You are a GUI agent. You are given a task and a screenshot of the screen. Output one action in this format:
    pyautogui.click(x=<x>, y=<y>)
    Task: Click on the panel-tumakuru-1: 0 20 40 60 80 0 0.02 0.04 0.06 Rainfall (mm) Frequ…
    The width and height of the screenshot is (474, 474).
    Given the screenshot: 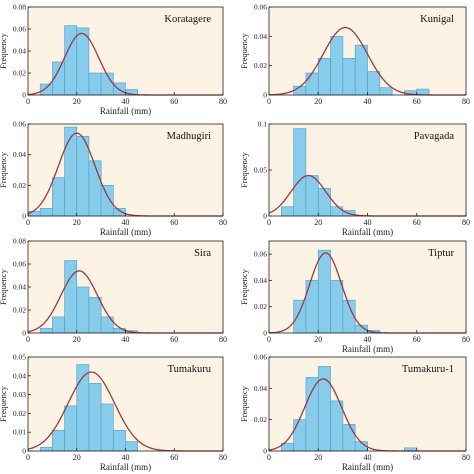 What is the action you would take?
    pyautogui.click(x=354, y=413)
    